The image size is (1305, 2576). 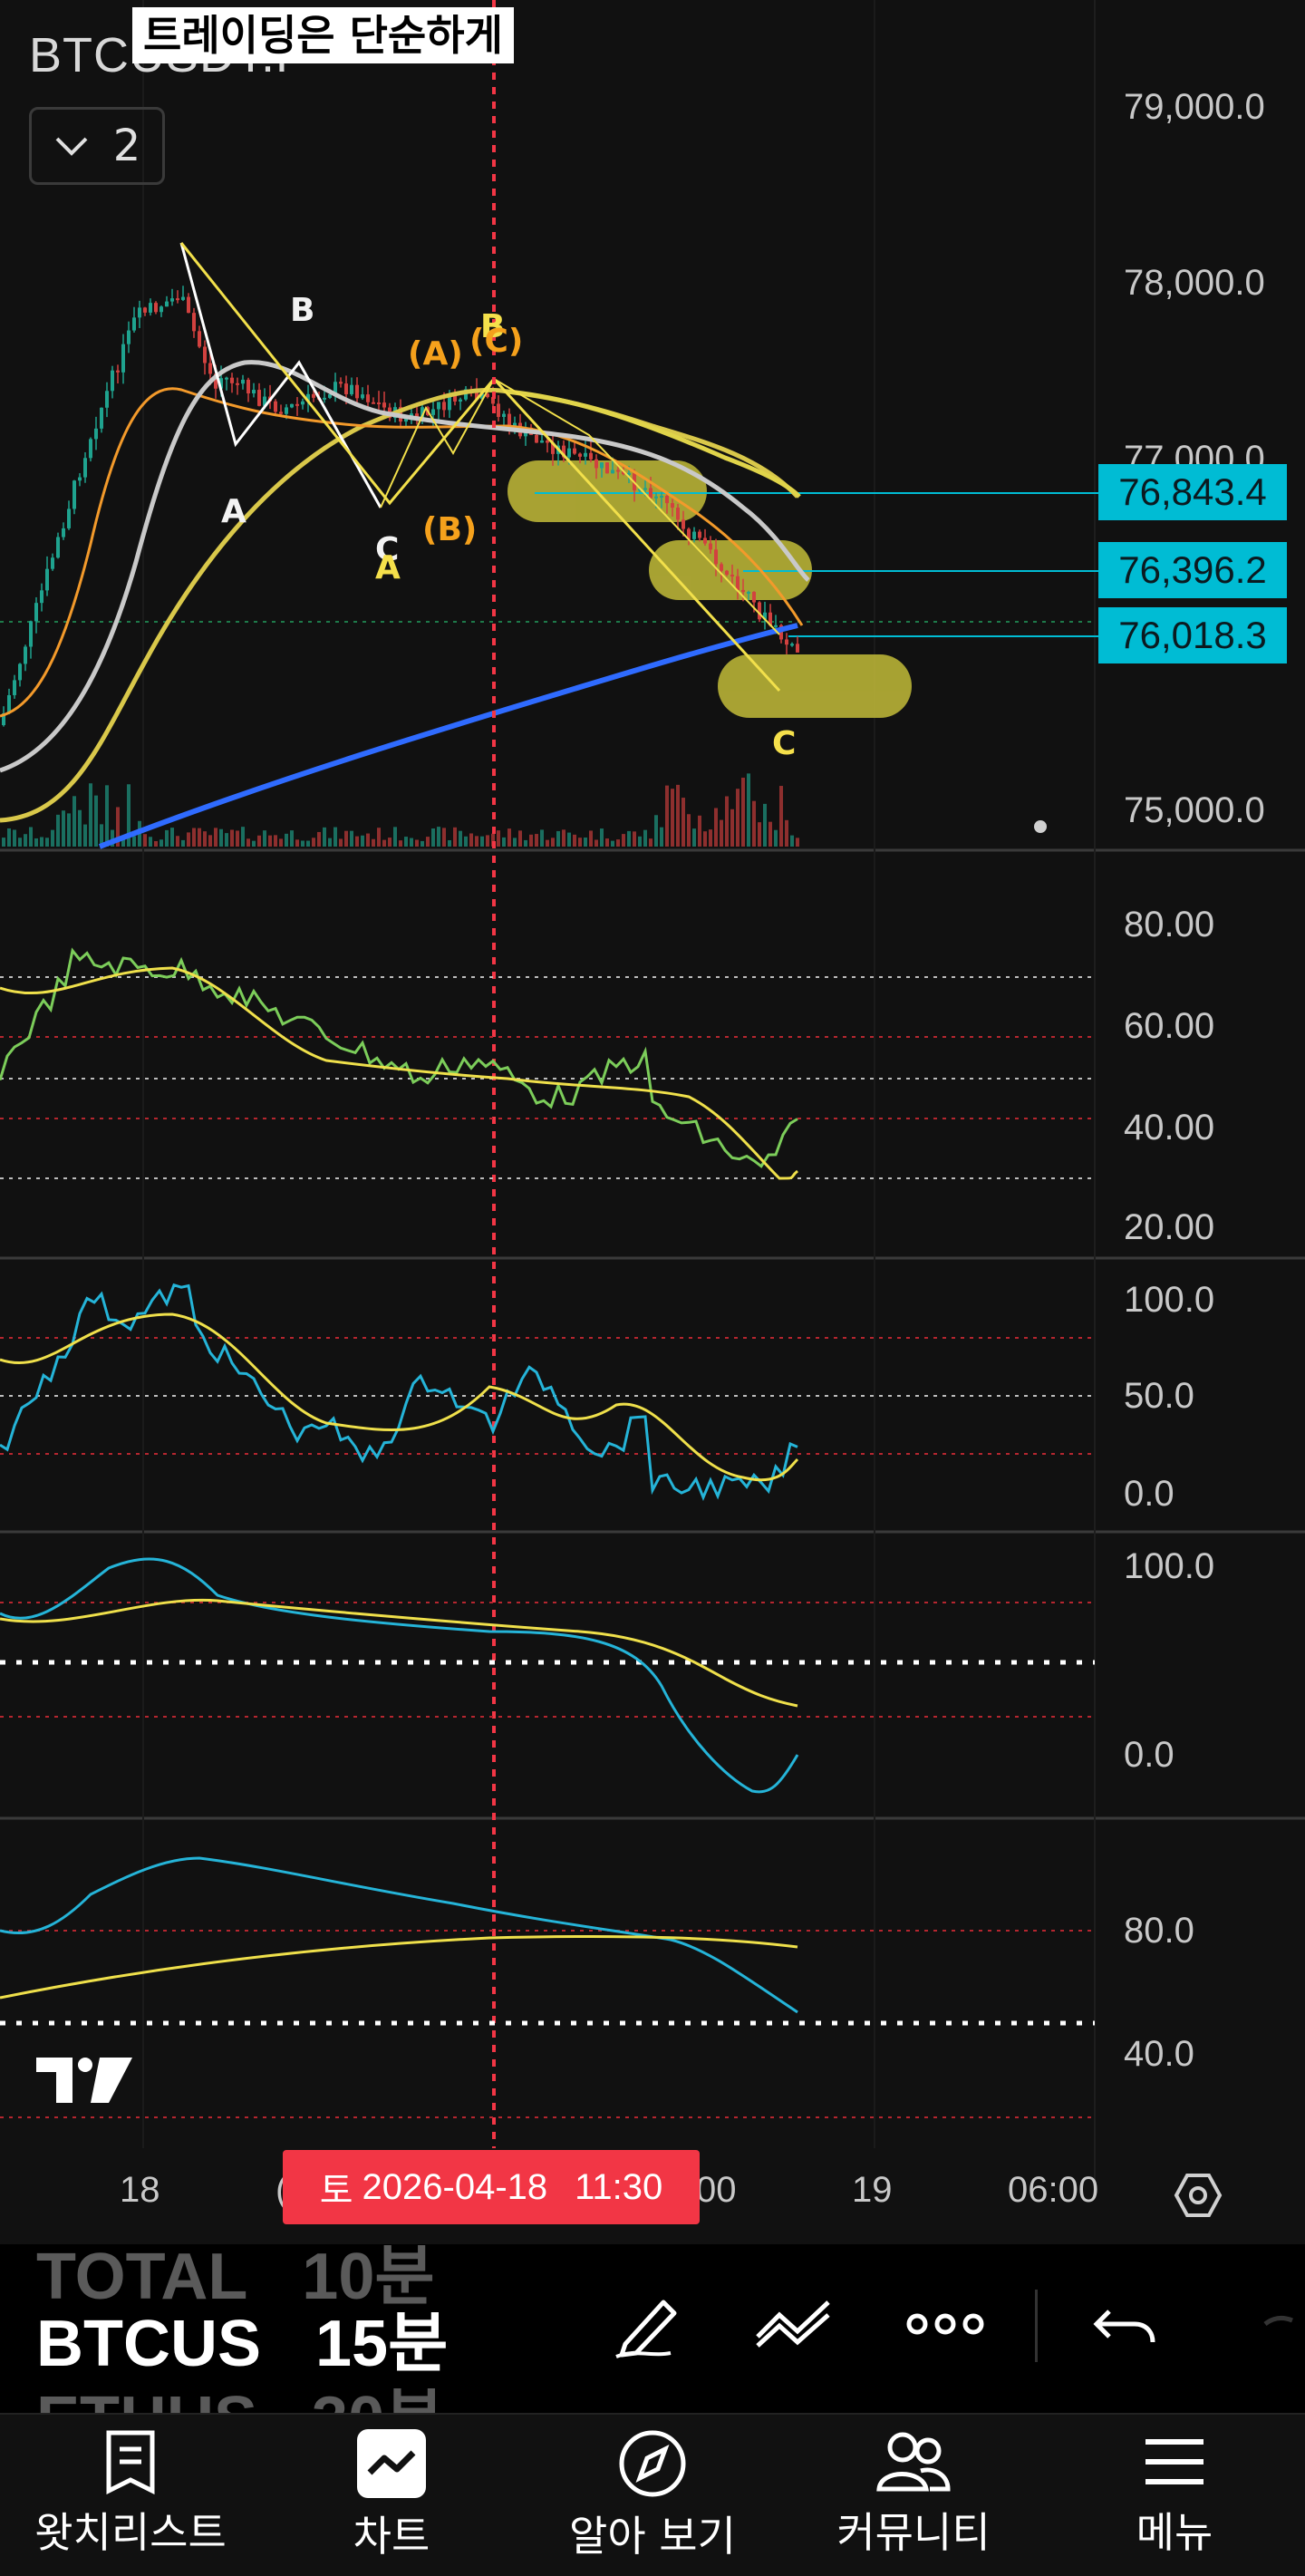 I want to click on wave-white, so click(x=280, y=375).